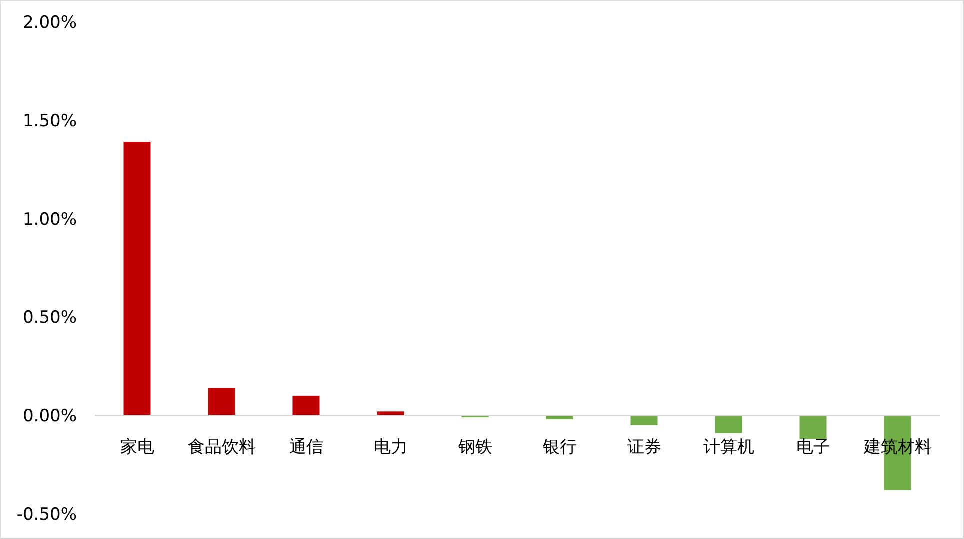  I want to click on x-tick-label: 钢铁, so click(474, 448).